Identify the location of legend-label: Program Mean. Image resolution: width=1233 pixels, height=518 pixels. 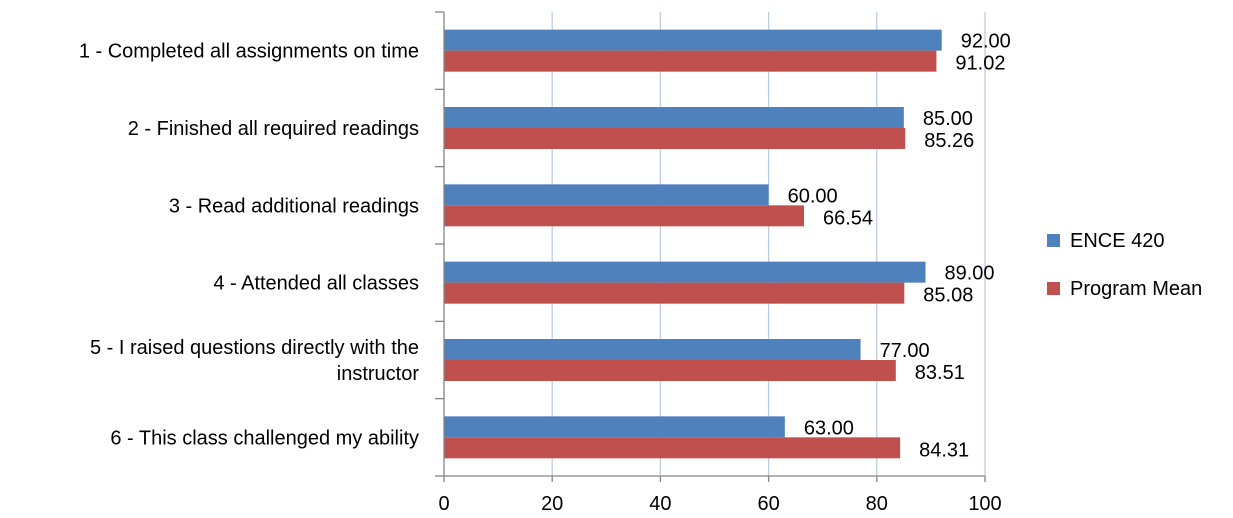
(1136, 289).